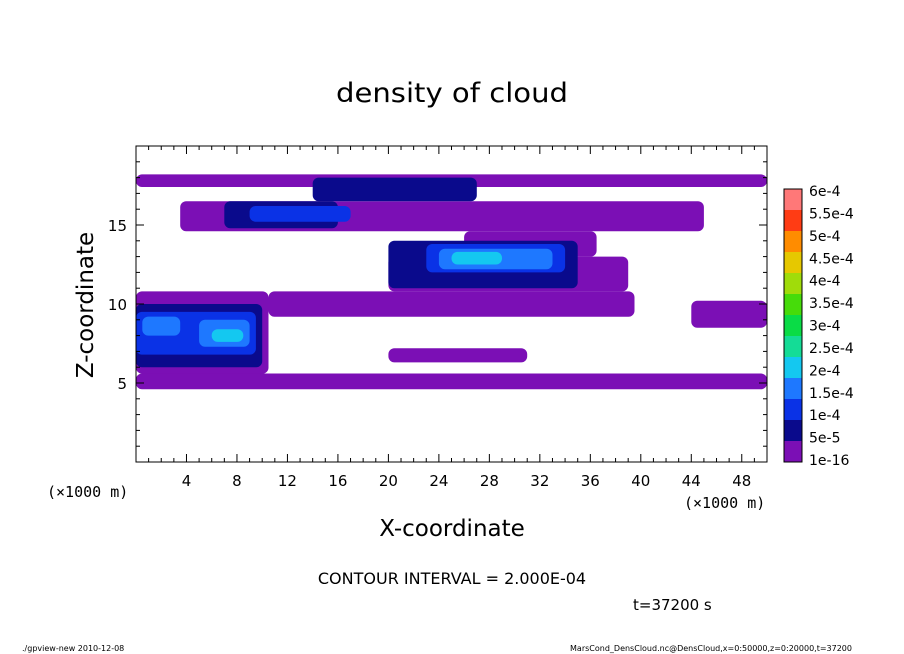  Describe the element at coordinates (122, 384) in the screenshot. I see `y-tick-label: 5` at that location.